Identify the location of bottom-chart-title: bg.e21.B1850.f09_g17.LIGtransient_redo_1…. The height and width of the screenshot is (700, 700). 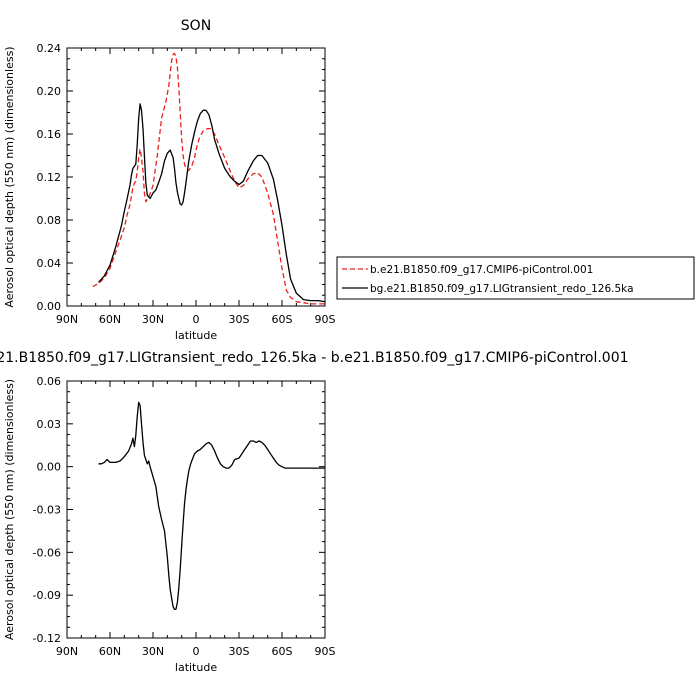
(314, 358).